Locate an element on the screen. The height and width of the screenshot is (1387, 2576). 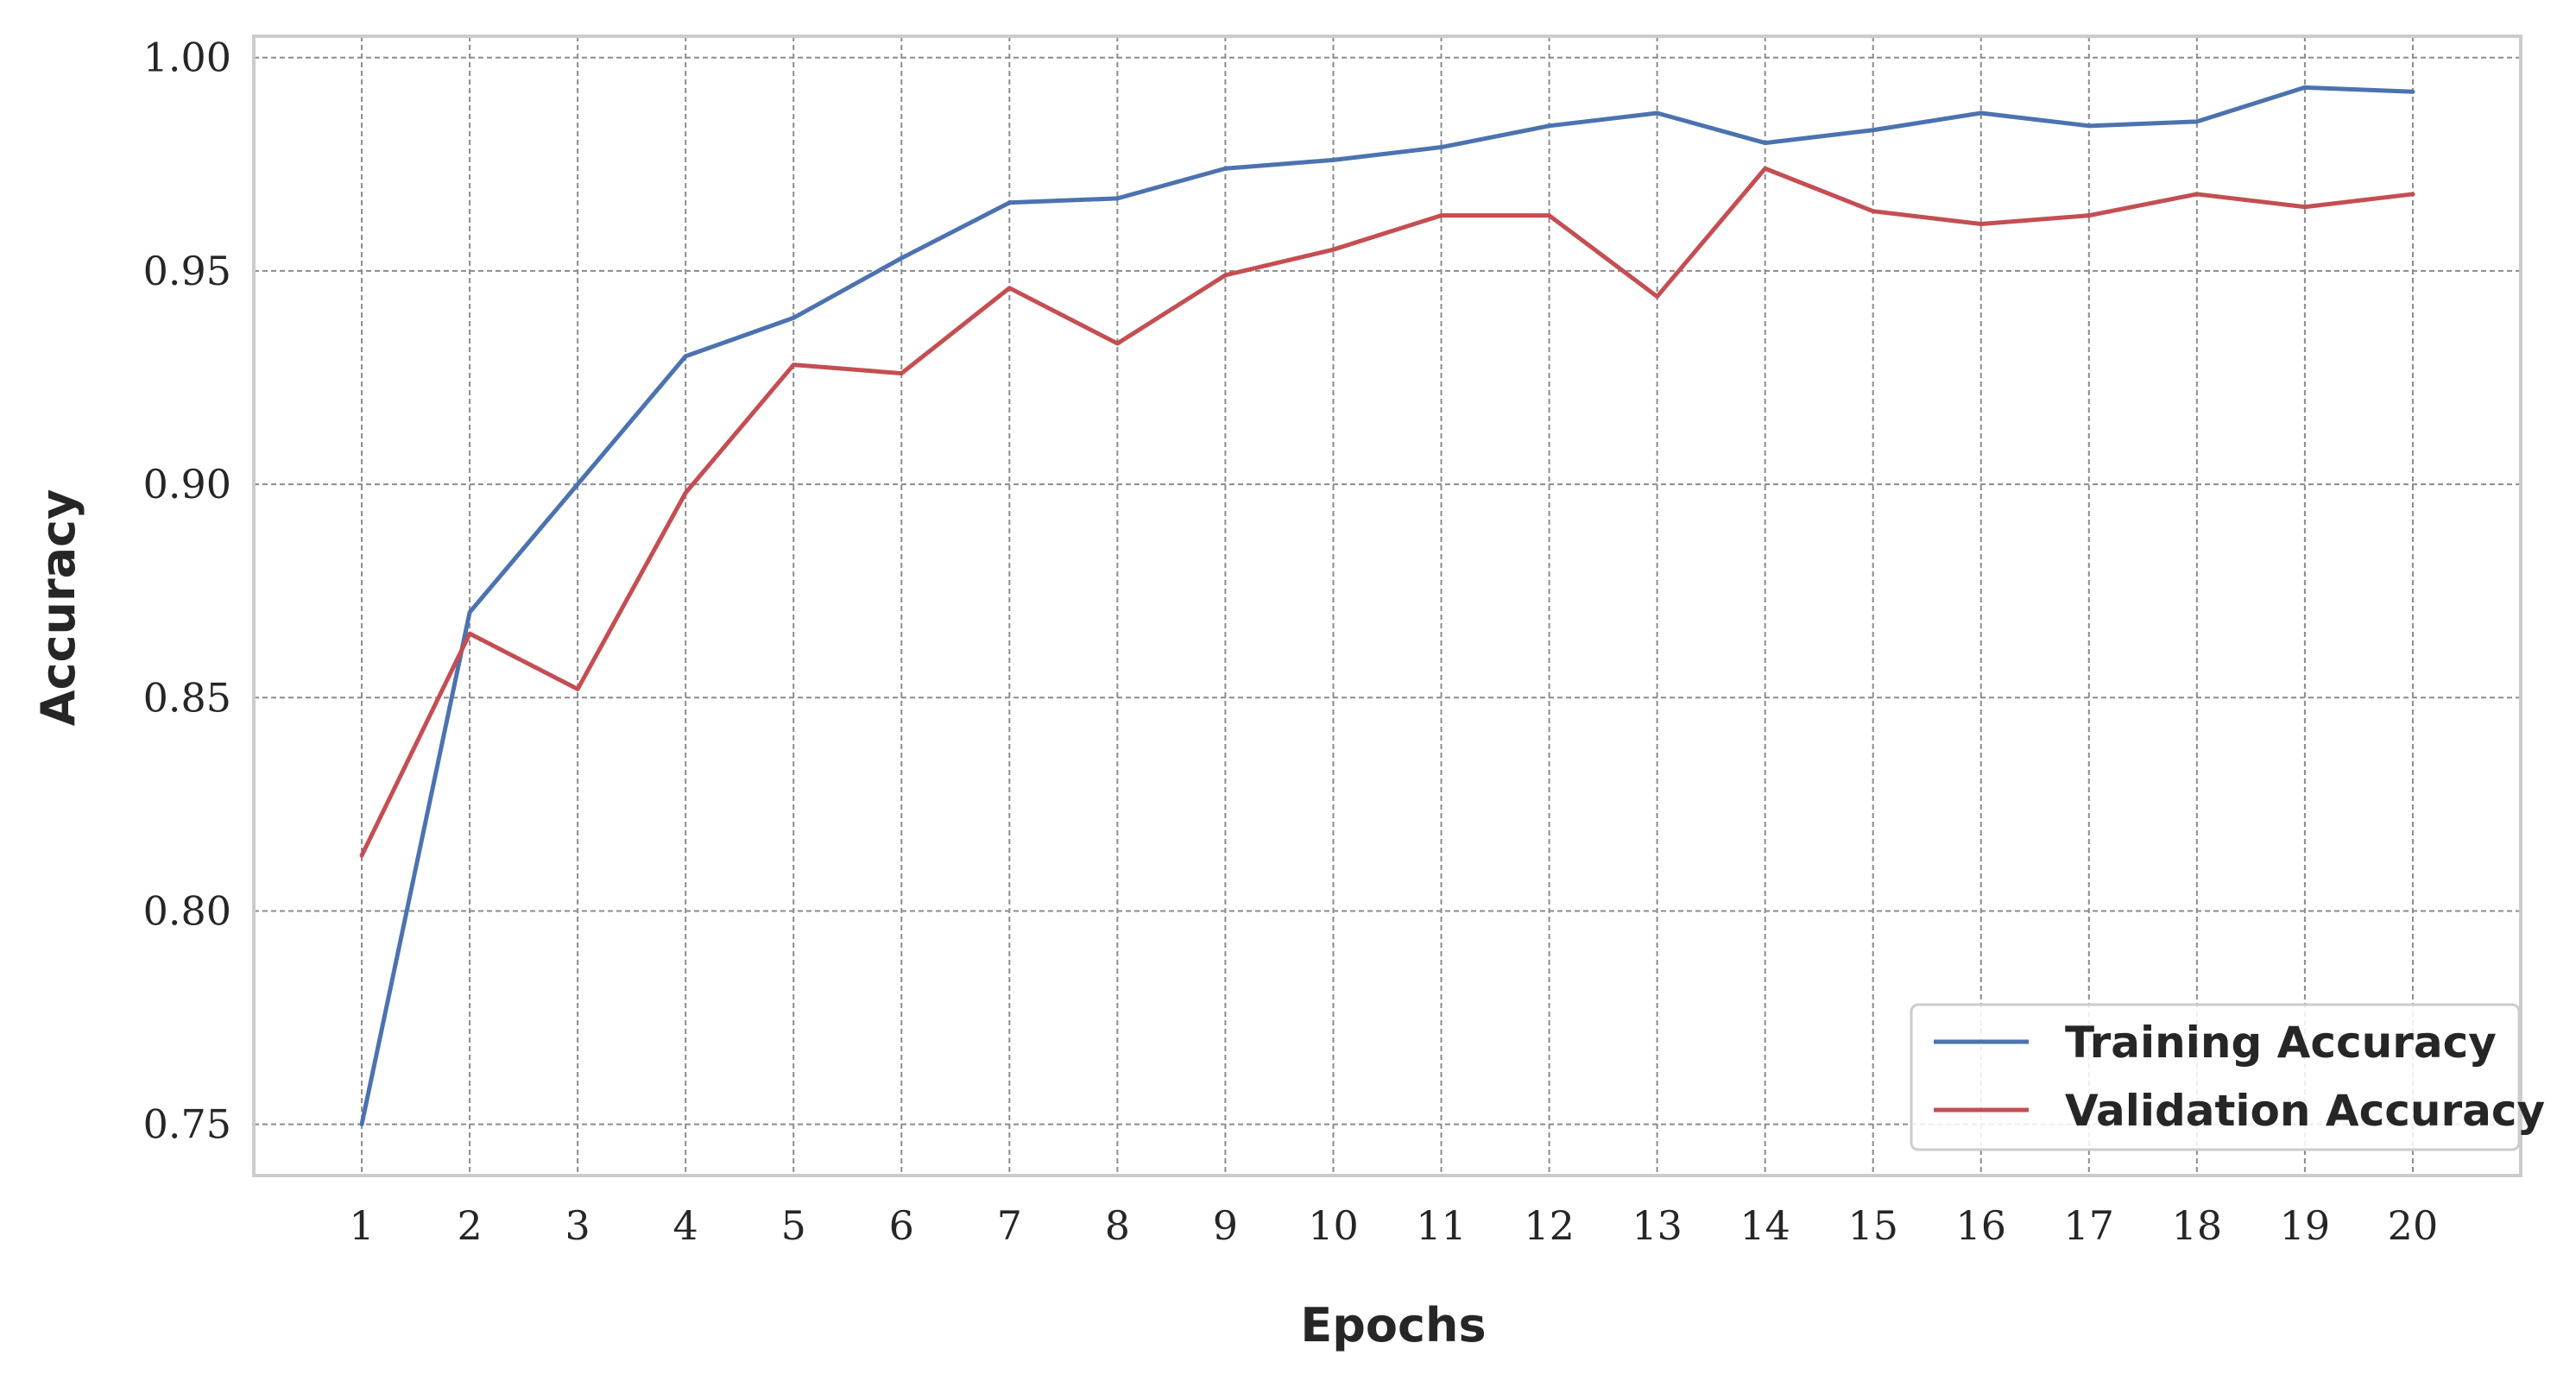
y-tick-label: 1.00 is located at coordinates (187, 58).